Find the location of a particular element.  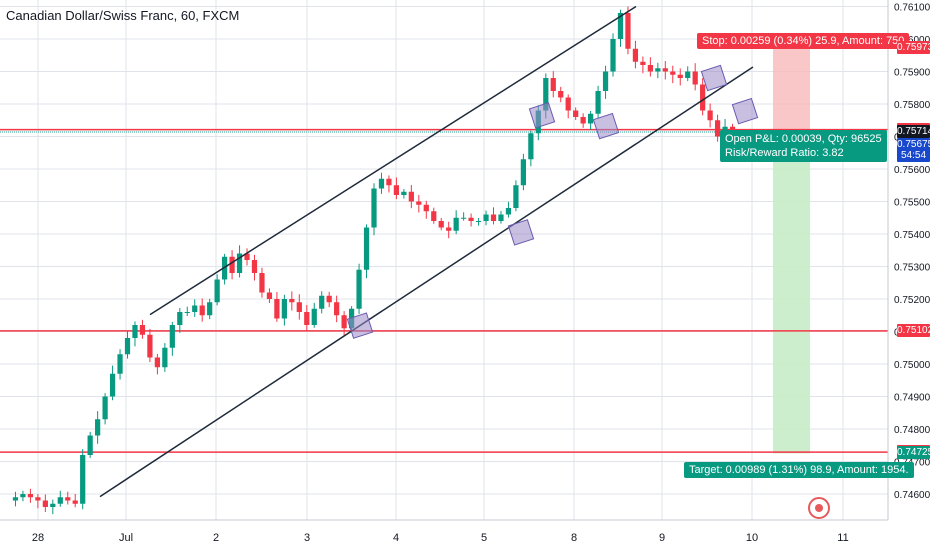

y-tick-label: 0.74900 is located at coordinates (912, 398).